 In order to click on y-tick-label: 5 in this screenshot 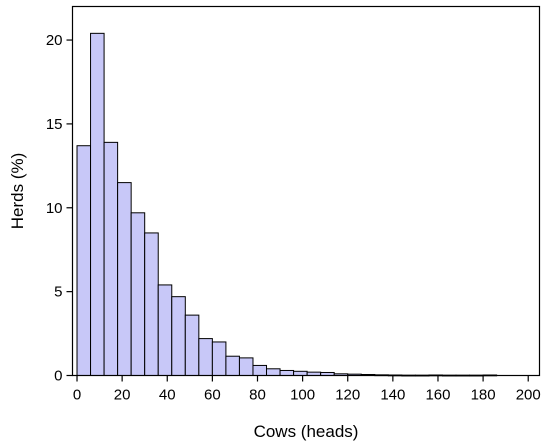, I will do `click(58, 292)`.